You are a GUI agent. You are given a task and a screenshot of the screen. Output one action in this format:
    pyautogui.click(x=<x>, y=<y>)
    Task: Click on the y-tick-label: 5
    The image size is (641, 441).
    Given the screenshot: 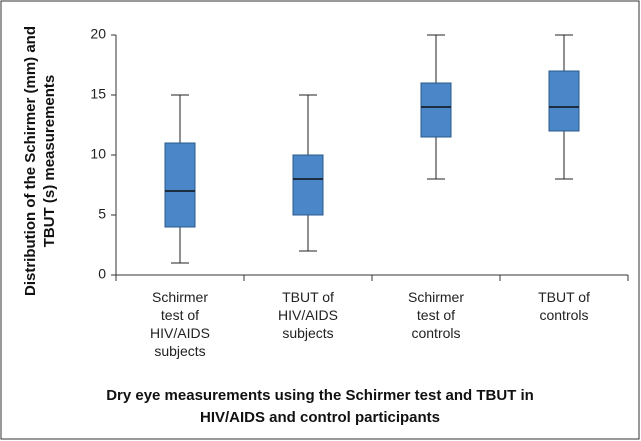 What is the action you would take?
    pyautogui.click(x=102, y=214)
    